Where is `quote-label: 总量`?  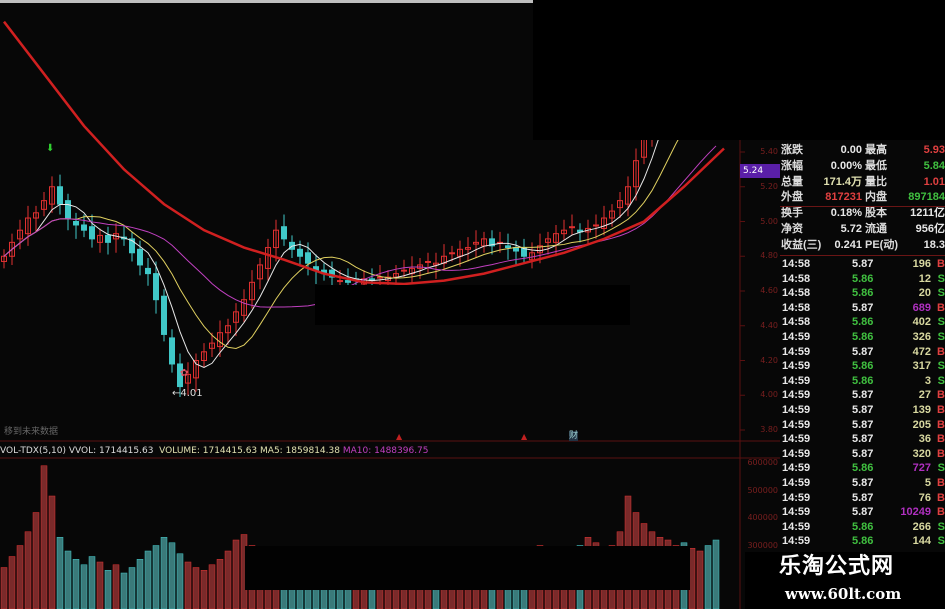
quote-label: 总量 is located at coordinates (792, 181).